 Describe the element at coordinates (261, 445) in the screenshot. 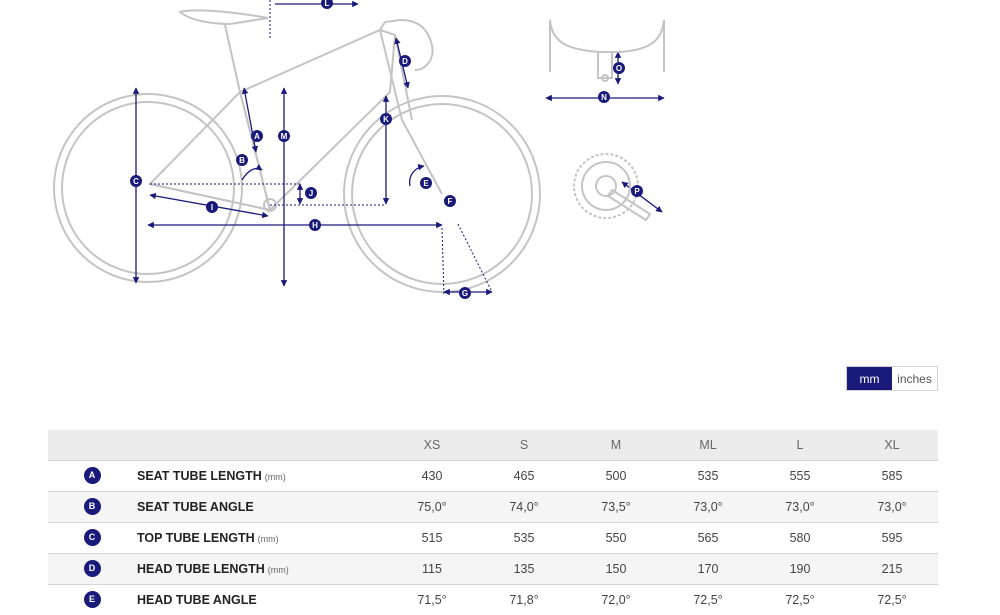

I see `header-measure` at that location.